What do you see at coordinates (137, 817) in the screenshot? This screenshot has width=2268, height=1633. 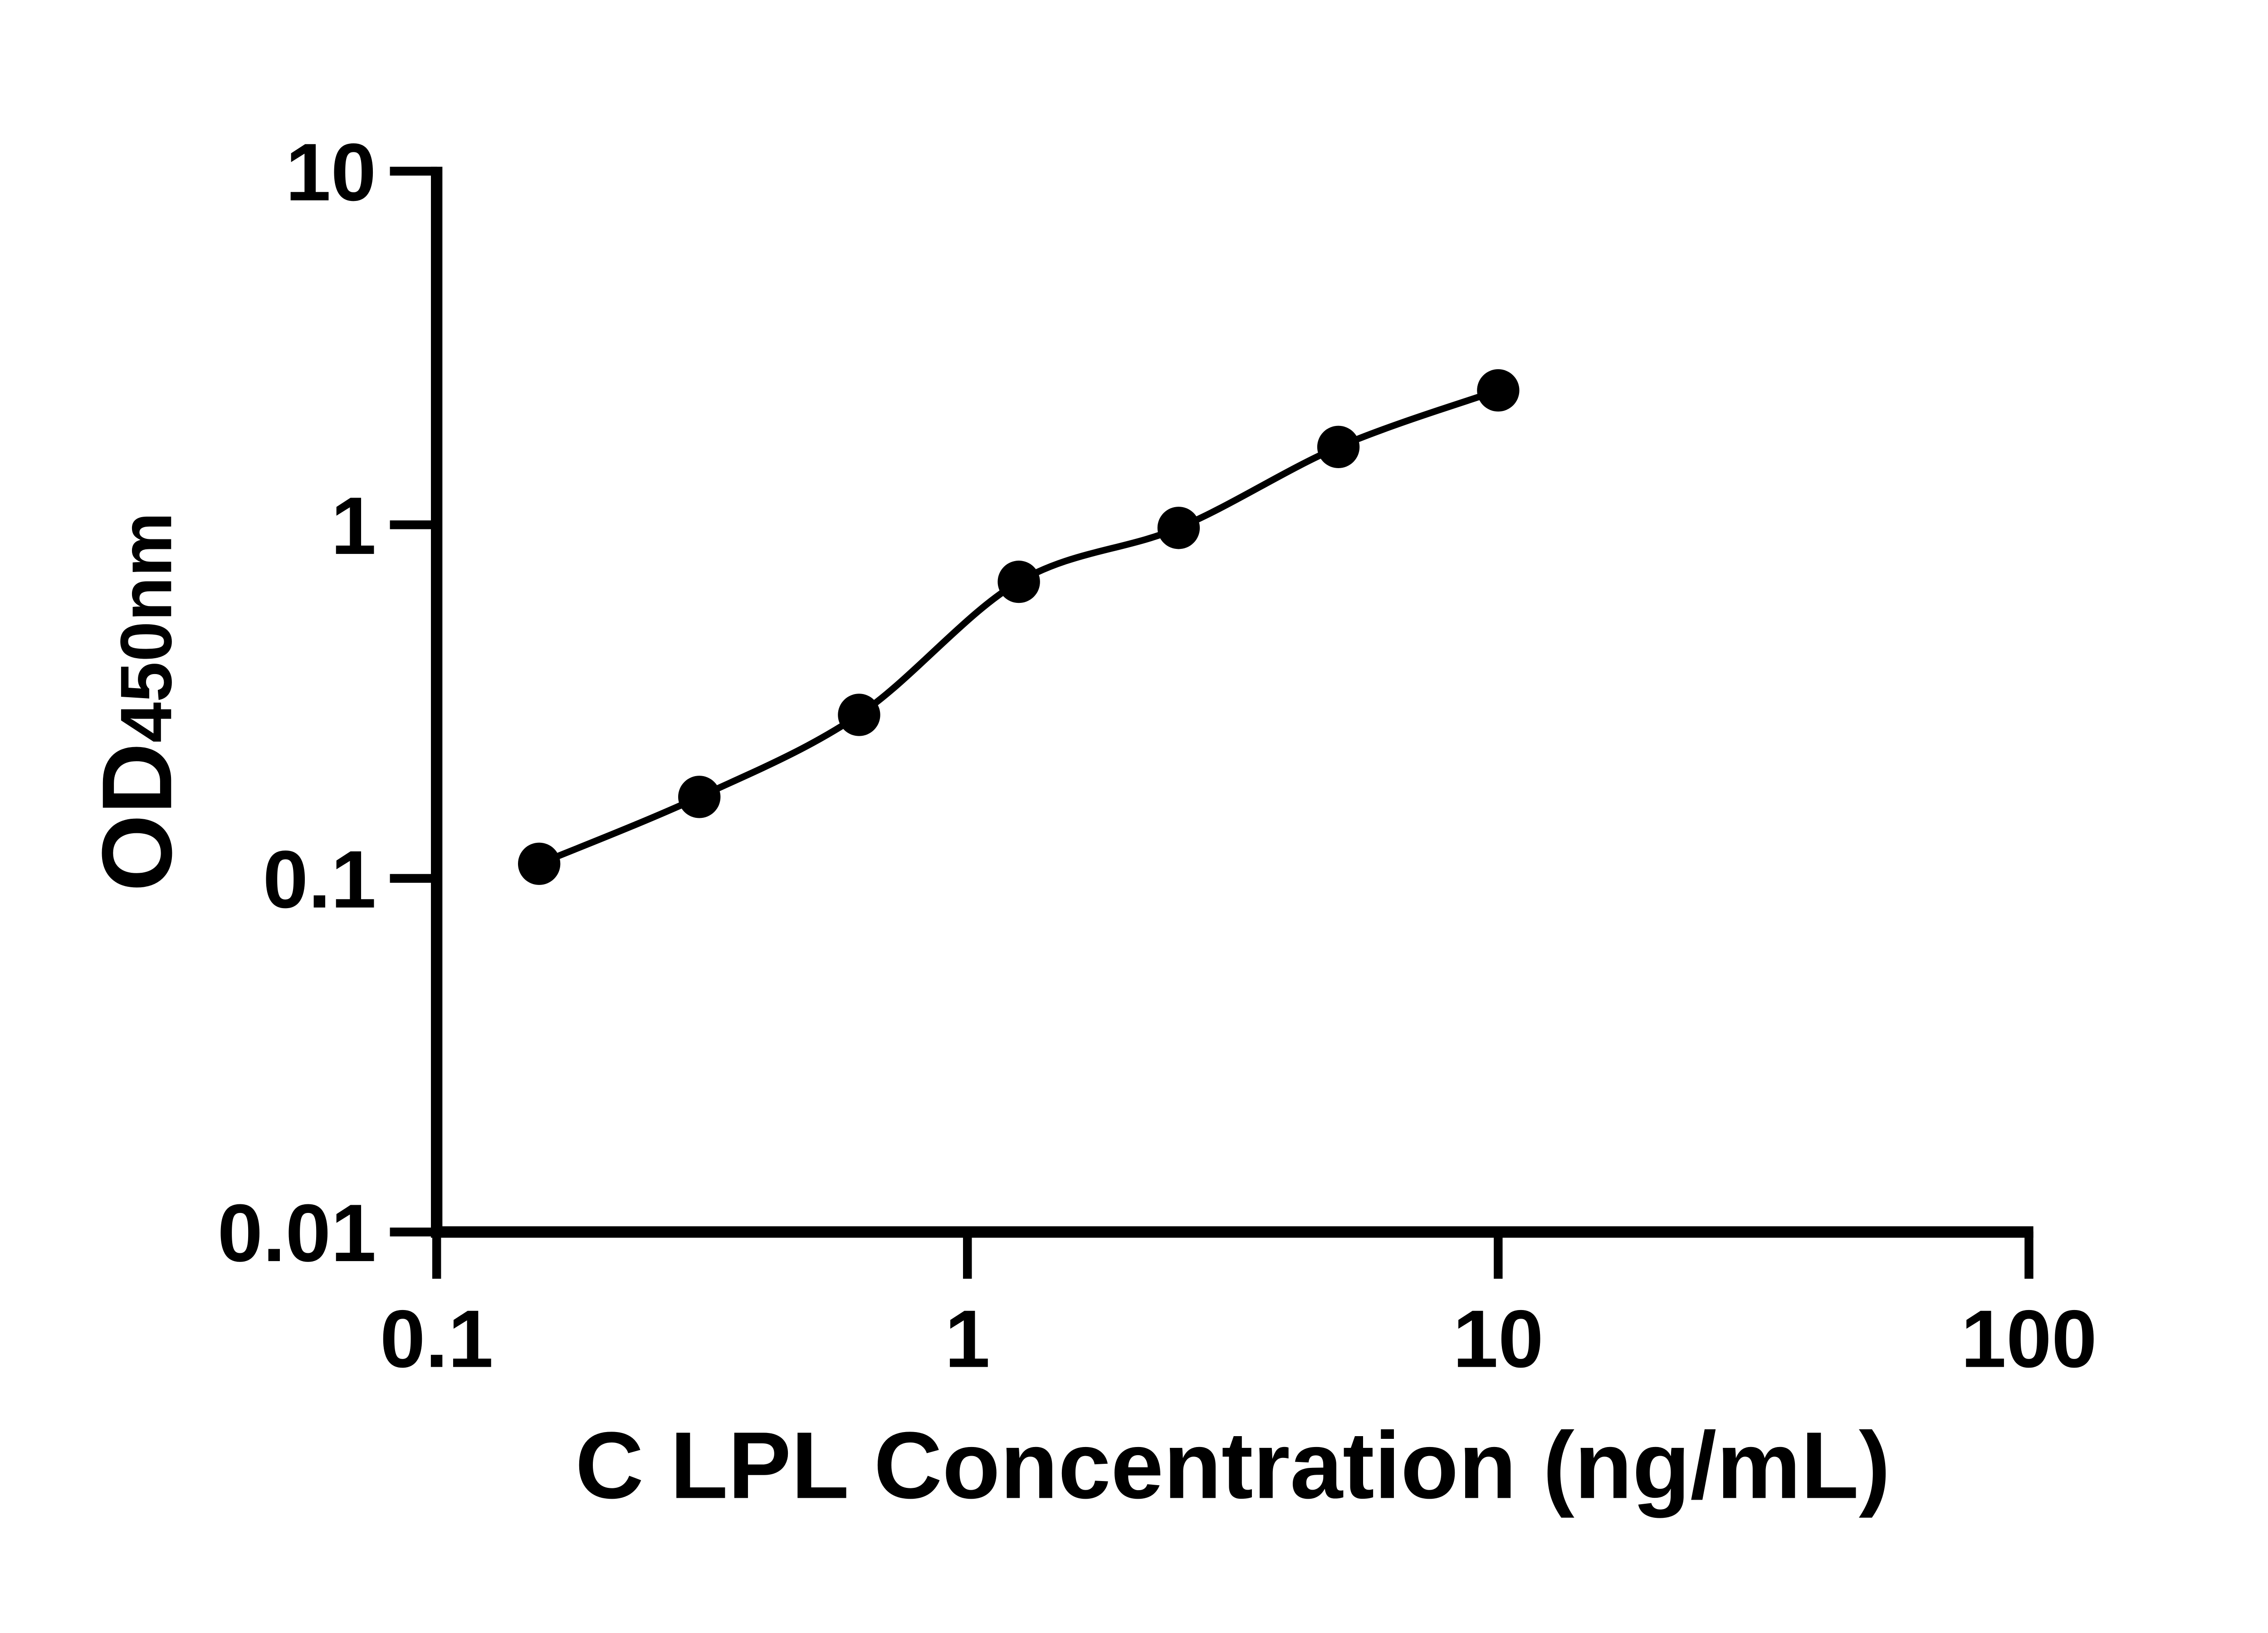 I see `y-axis-title-base: OD` at bounding box center [137, 817].